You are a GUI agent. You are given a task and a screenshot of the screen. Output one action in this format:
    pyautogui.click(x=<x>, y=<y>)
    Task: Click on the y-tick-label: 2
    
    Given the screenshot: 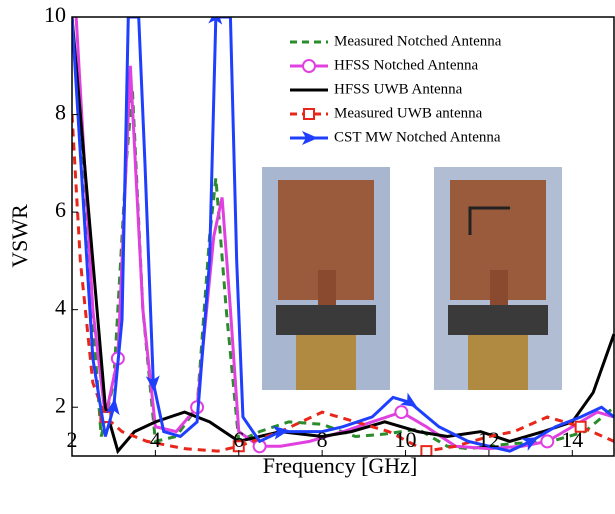 What is the action you would take?
    pyautogui.click(x=60, y=404)
    